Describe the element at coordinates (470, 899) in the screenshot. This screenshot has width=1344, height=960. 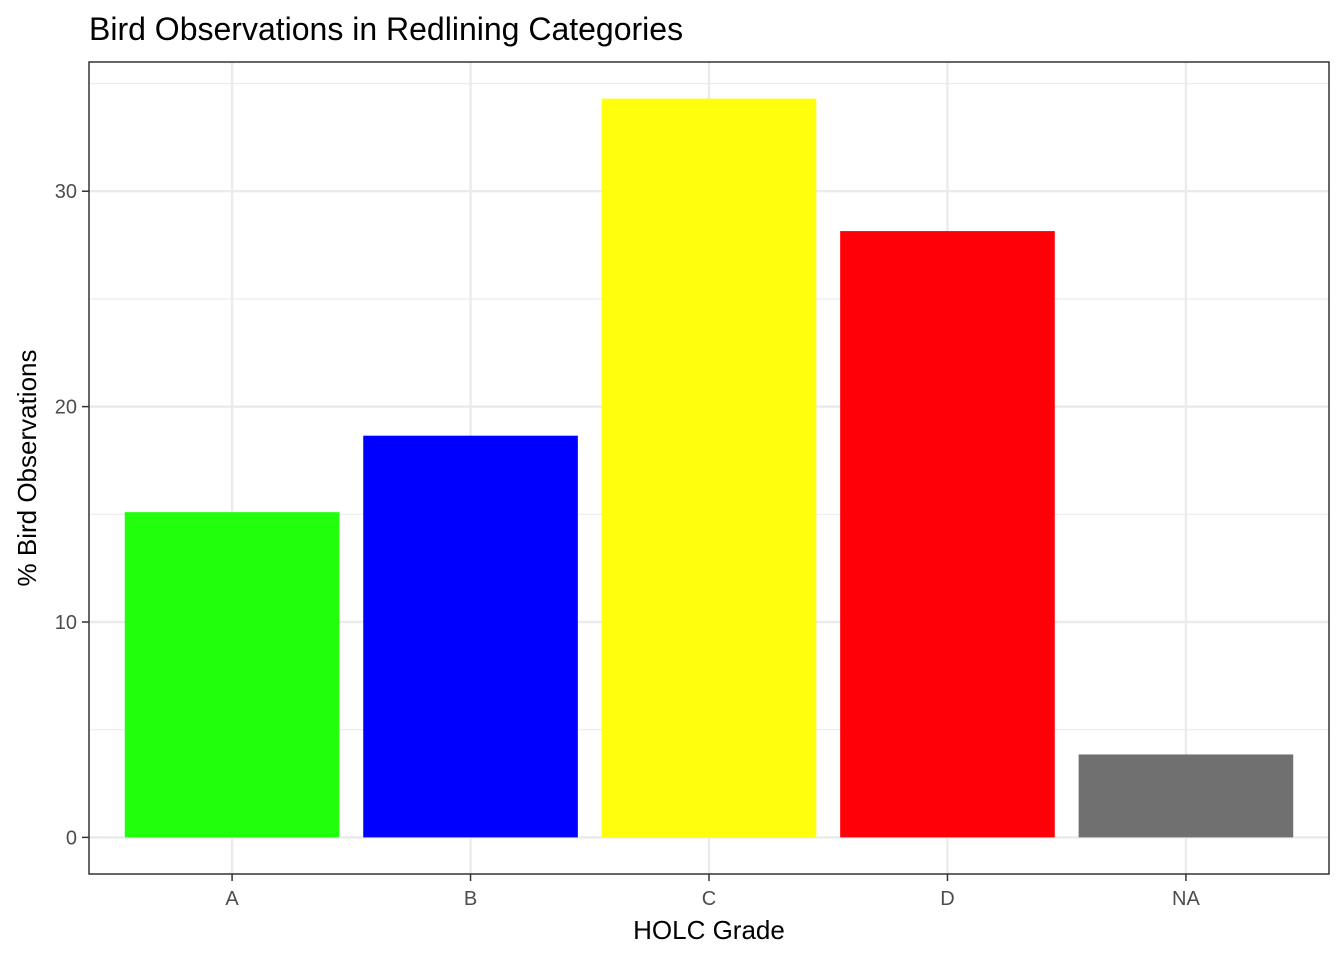
I see `x-tick-label: B` at that location.